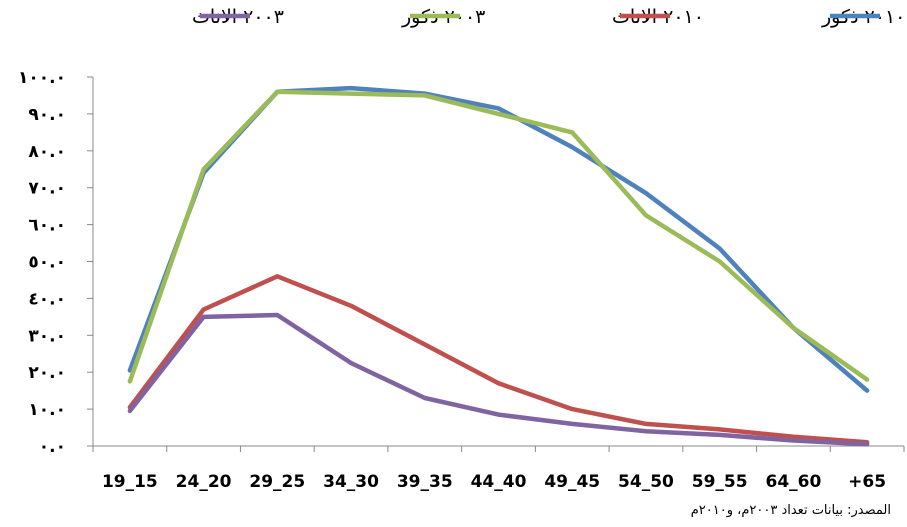 The height and width of the screenshot is (527, 907). What do you see at coordinates (548, 17) in the screenshot?
I see `legend: ٢٠١٠ ذكور٢٠١٠ الاناث٢٠٠٣ ذكور٢٠٠٣ الاناث` at bounding box center [548, 17].